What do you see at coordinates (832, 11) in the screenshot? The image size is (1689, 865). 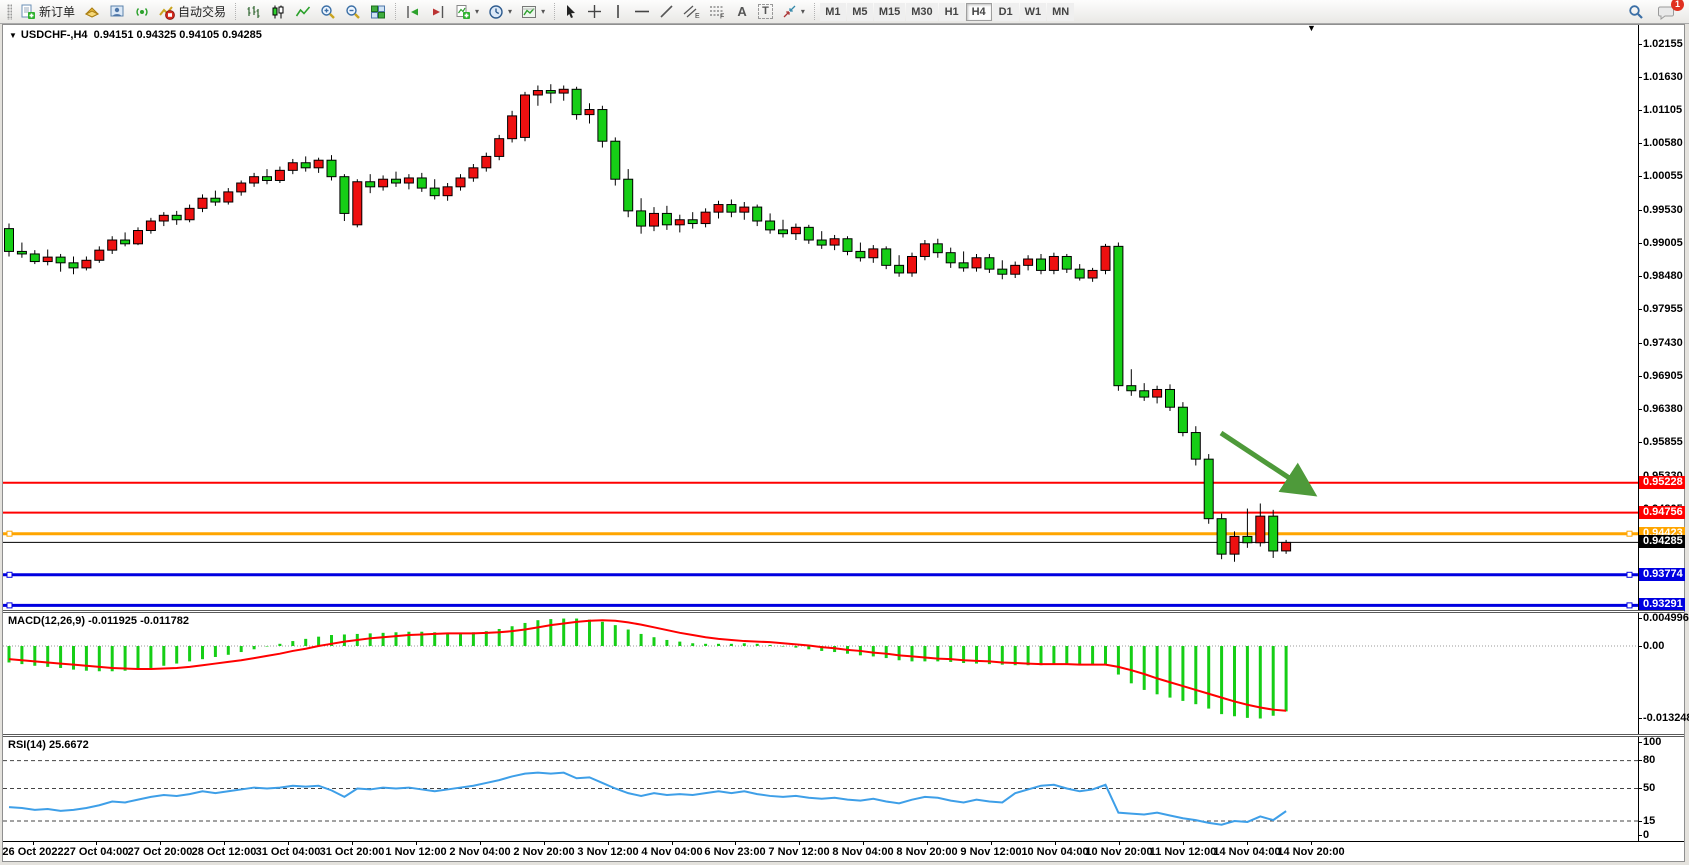 I see `timeframe-m1-button: M1` at bounding box center [832, 11].